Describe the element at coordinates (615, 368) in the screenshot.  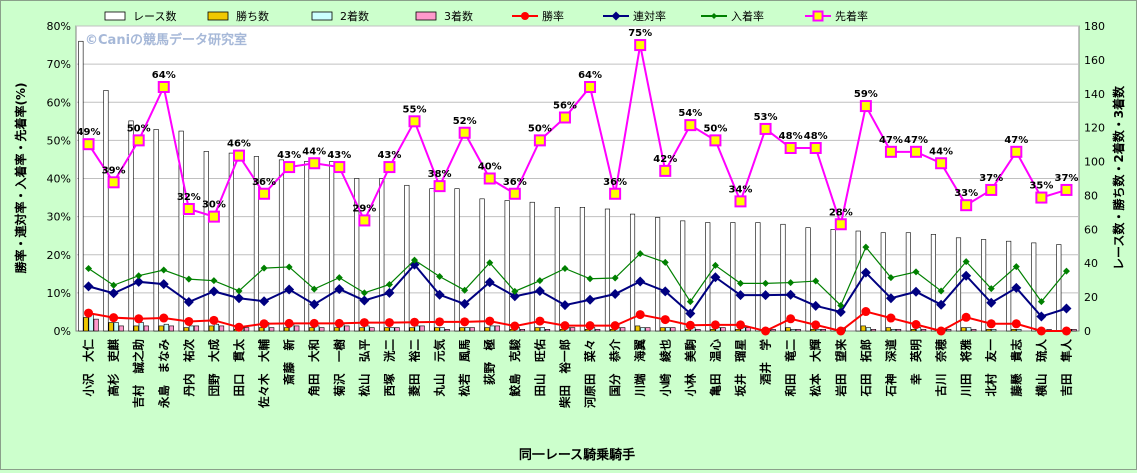
I see `x-tick-label: 国分 恭介` at that location.